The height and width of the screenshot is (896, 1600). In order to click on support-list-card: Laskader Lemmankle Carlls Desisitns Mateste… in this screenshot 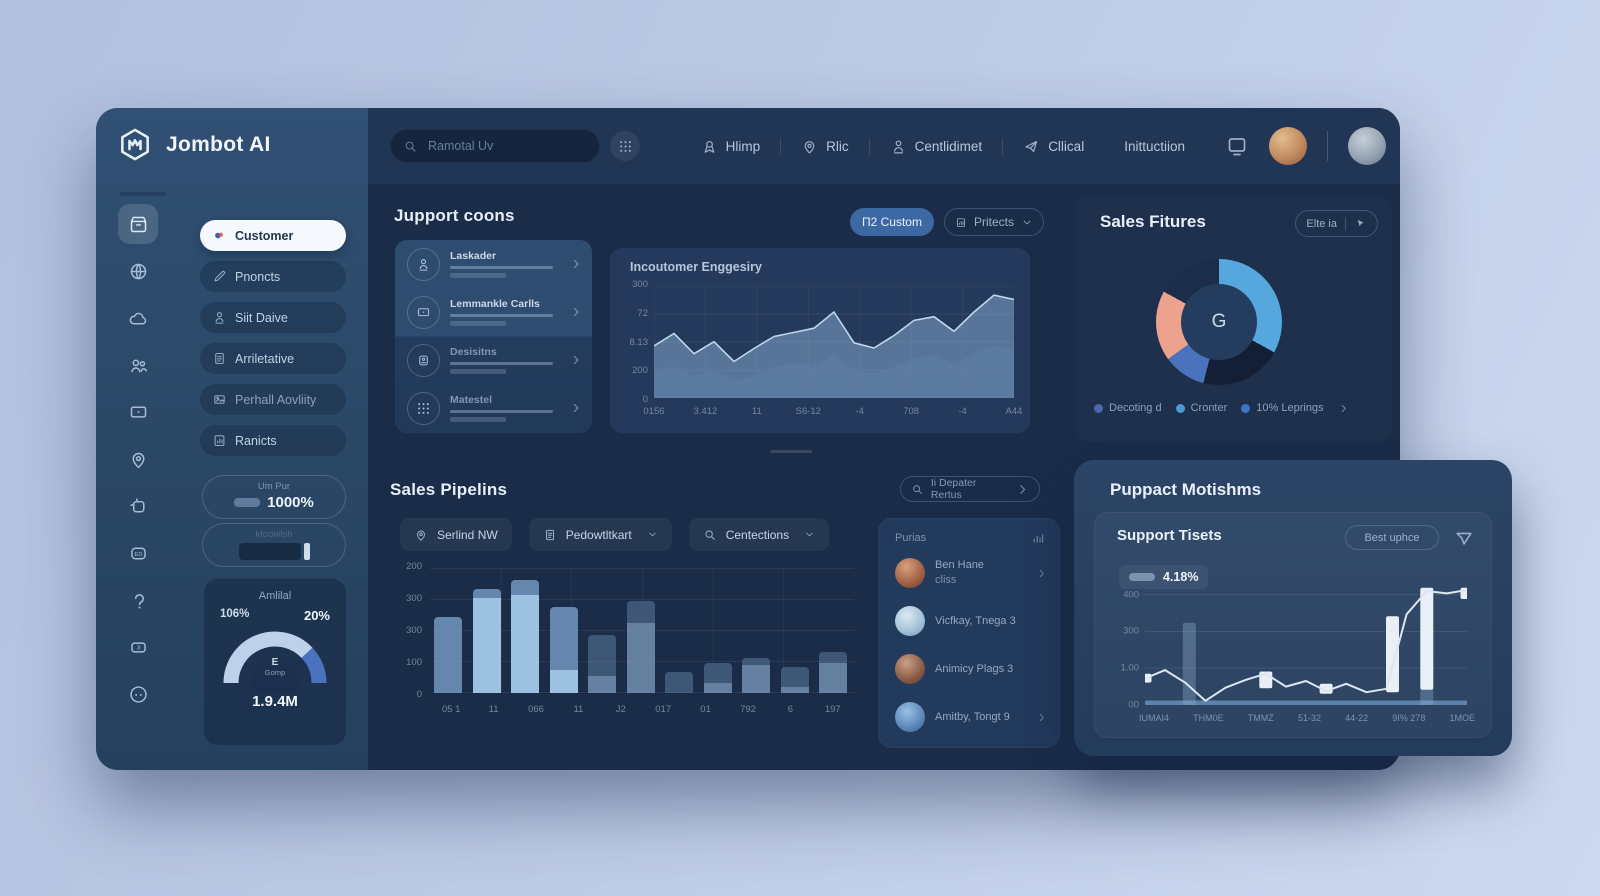, I will do `click(493, 336)`.